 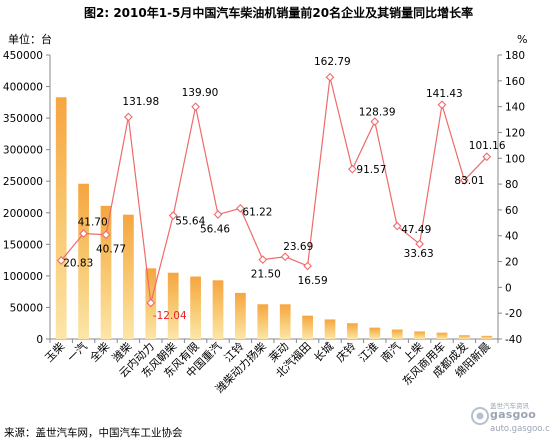 I want to click on left-tick-label: 100000, so click(x=23, y=277).